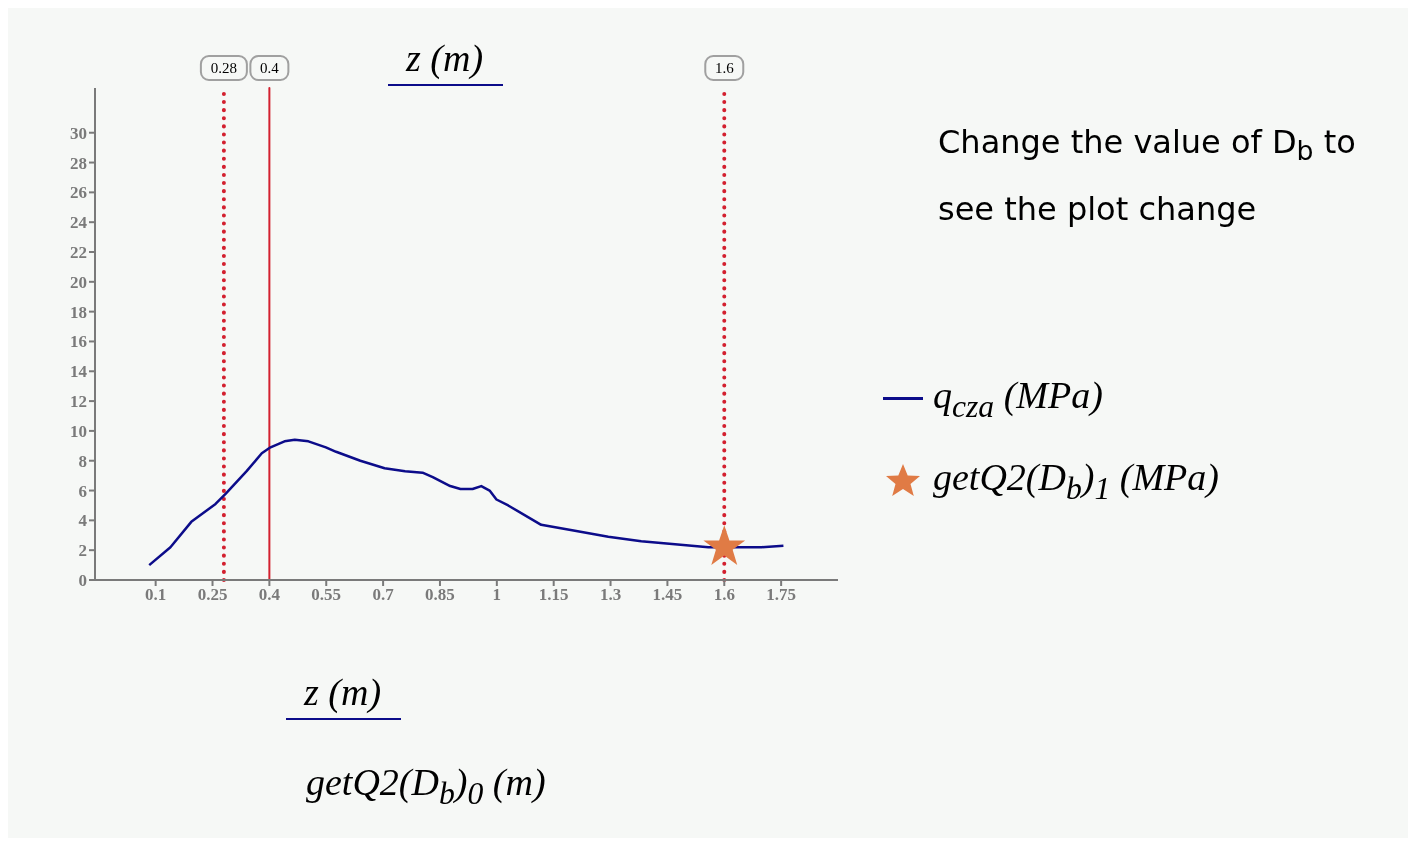  What do you see at coordinates (667, 595) in the screenshot?
I see `x-tick-label: 1.45` at bounding box center [667, 595].